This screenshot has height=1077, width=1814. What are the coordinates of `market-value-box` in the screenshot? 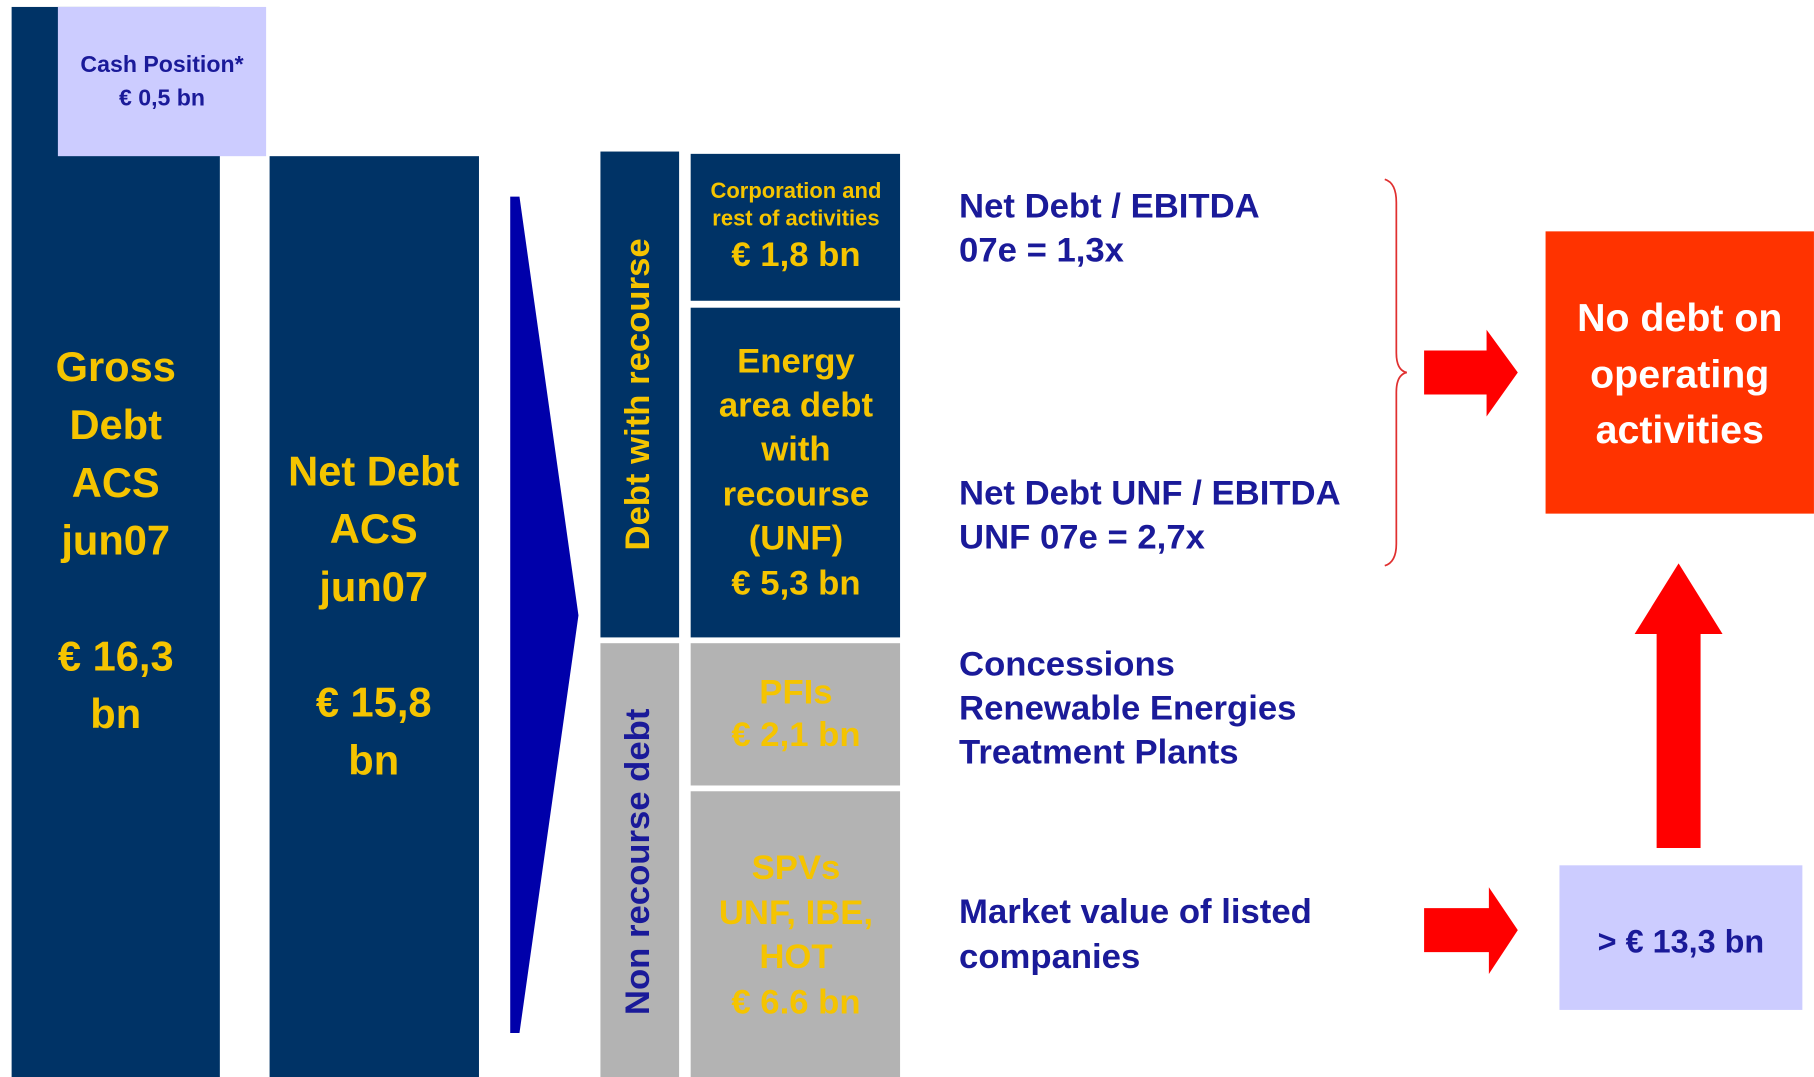 It's located at (1681, 937).